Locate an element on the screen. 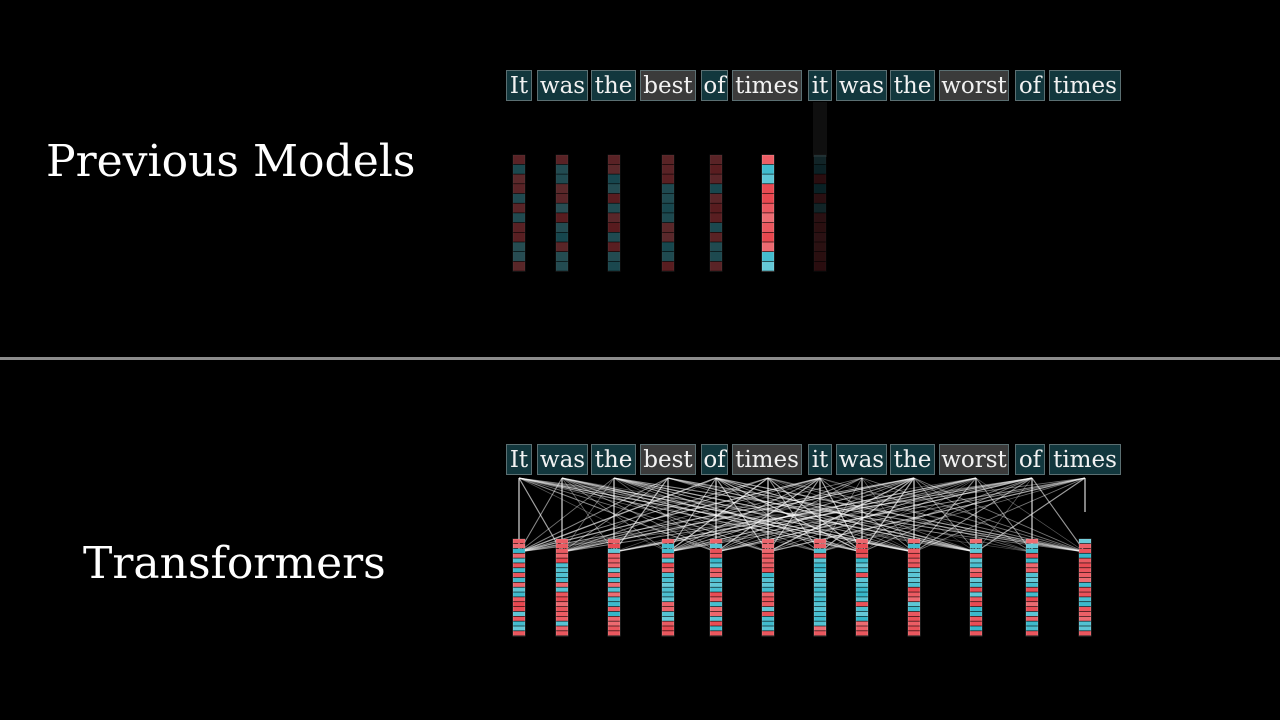 The width and height of the screenshot is (1280, 720). top-token-3: the is located at coordinates (613, 85).